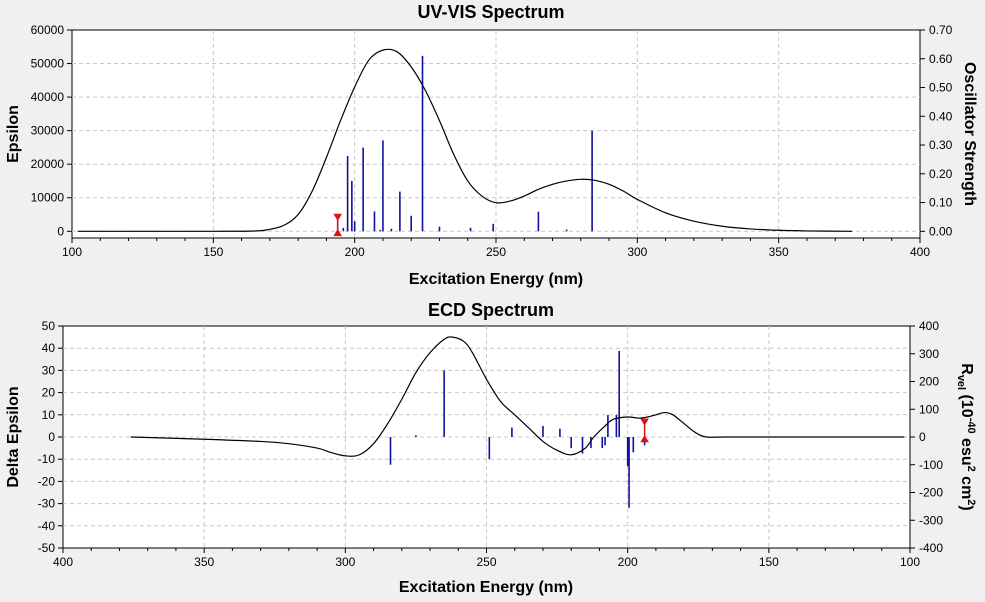 The width and height of the screenshot is (985, 602). I want to click on ecd-y-tick-label: 50, so click(49, 326).